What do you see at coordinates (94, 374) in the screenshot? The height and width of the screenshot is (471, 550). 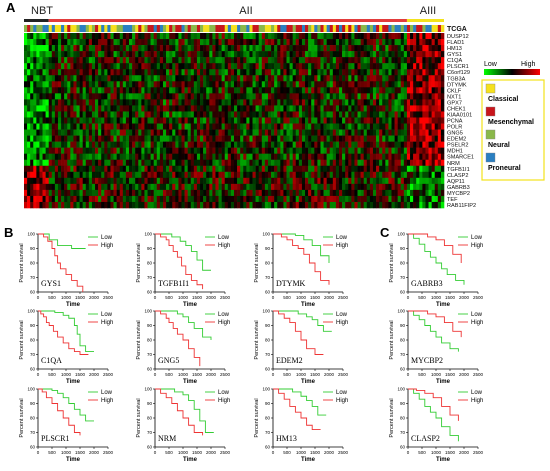 I see `x-tick-label: 2000` at bounding box center [94, 374].